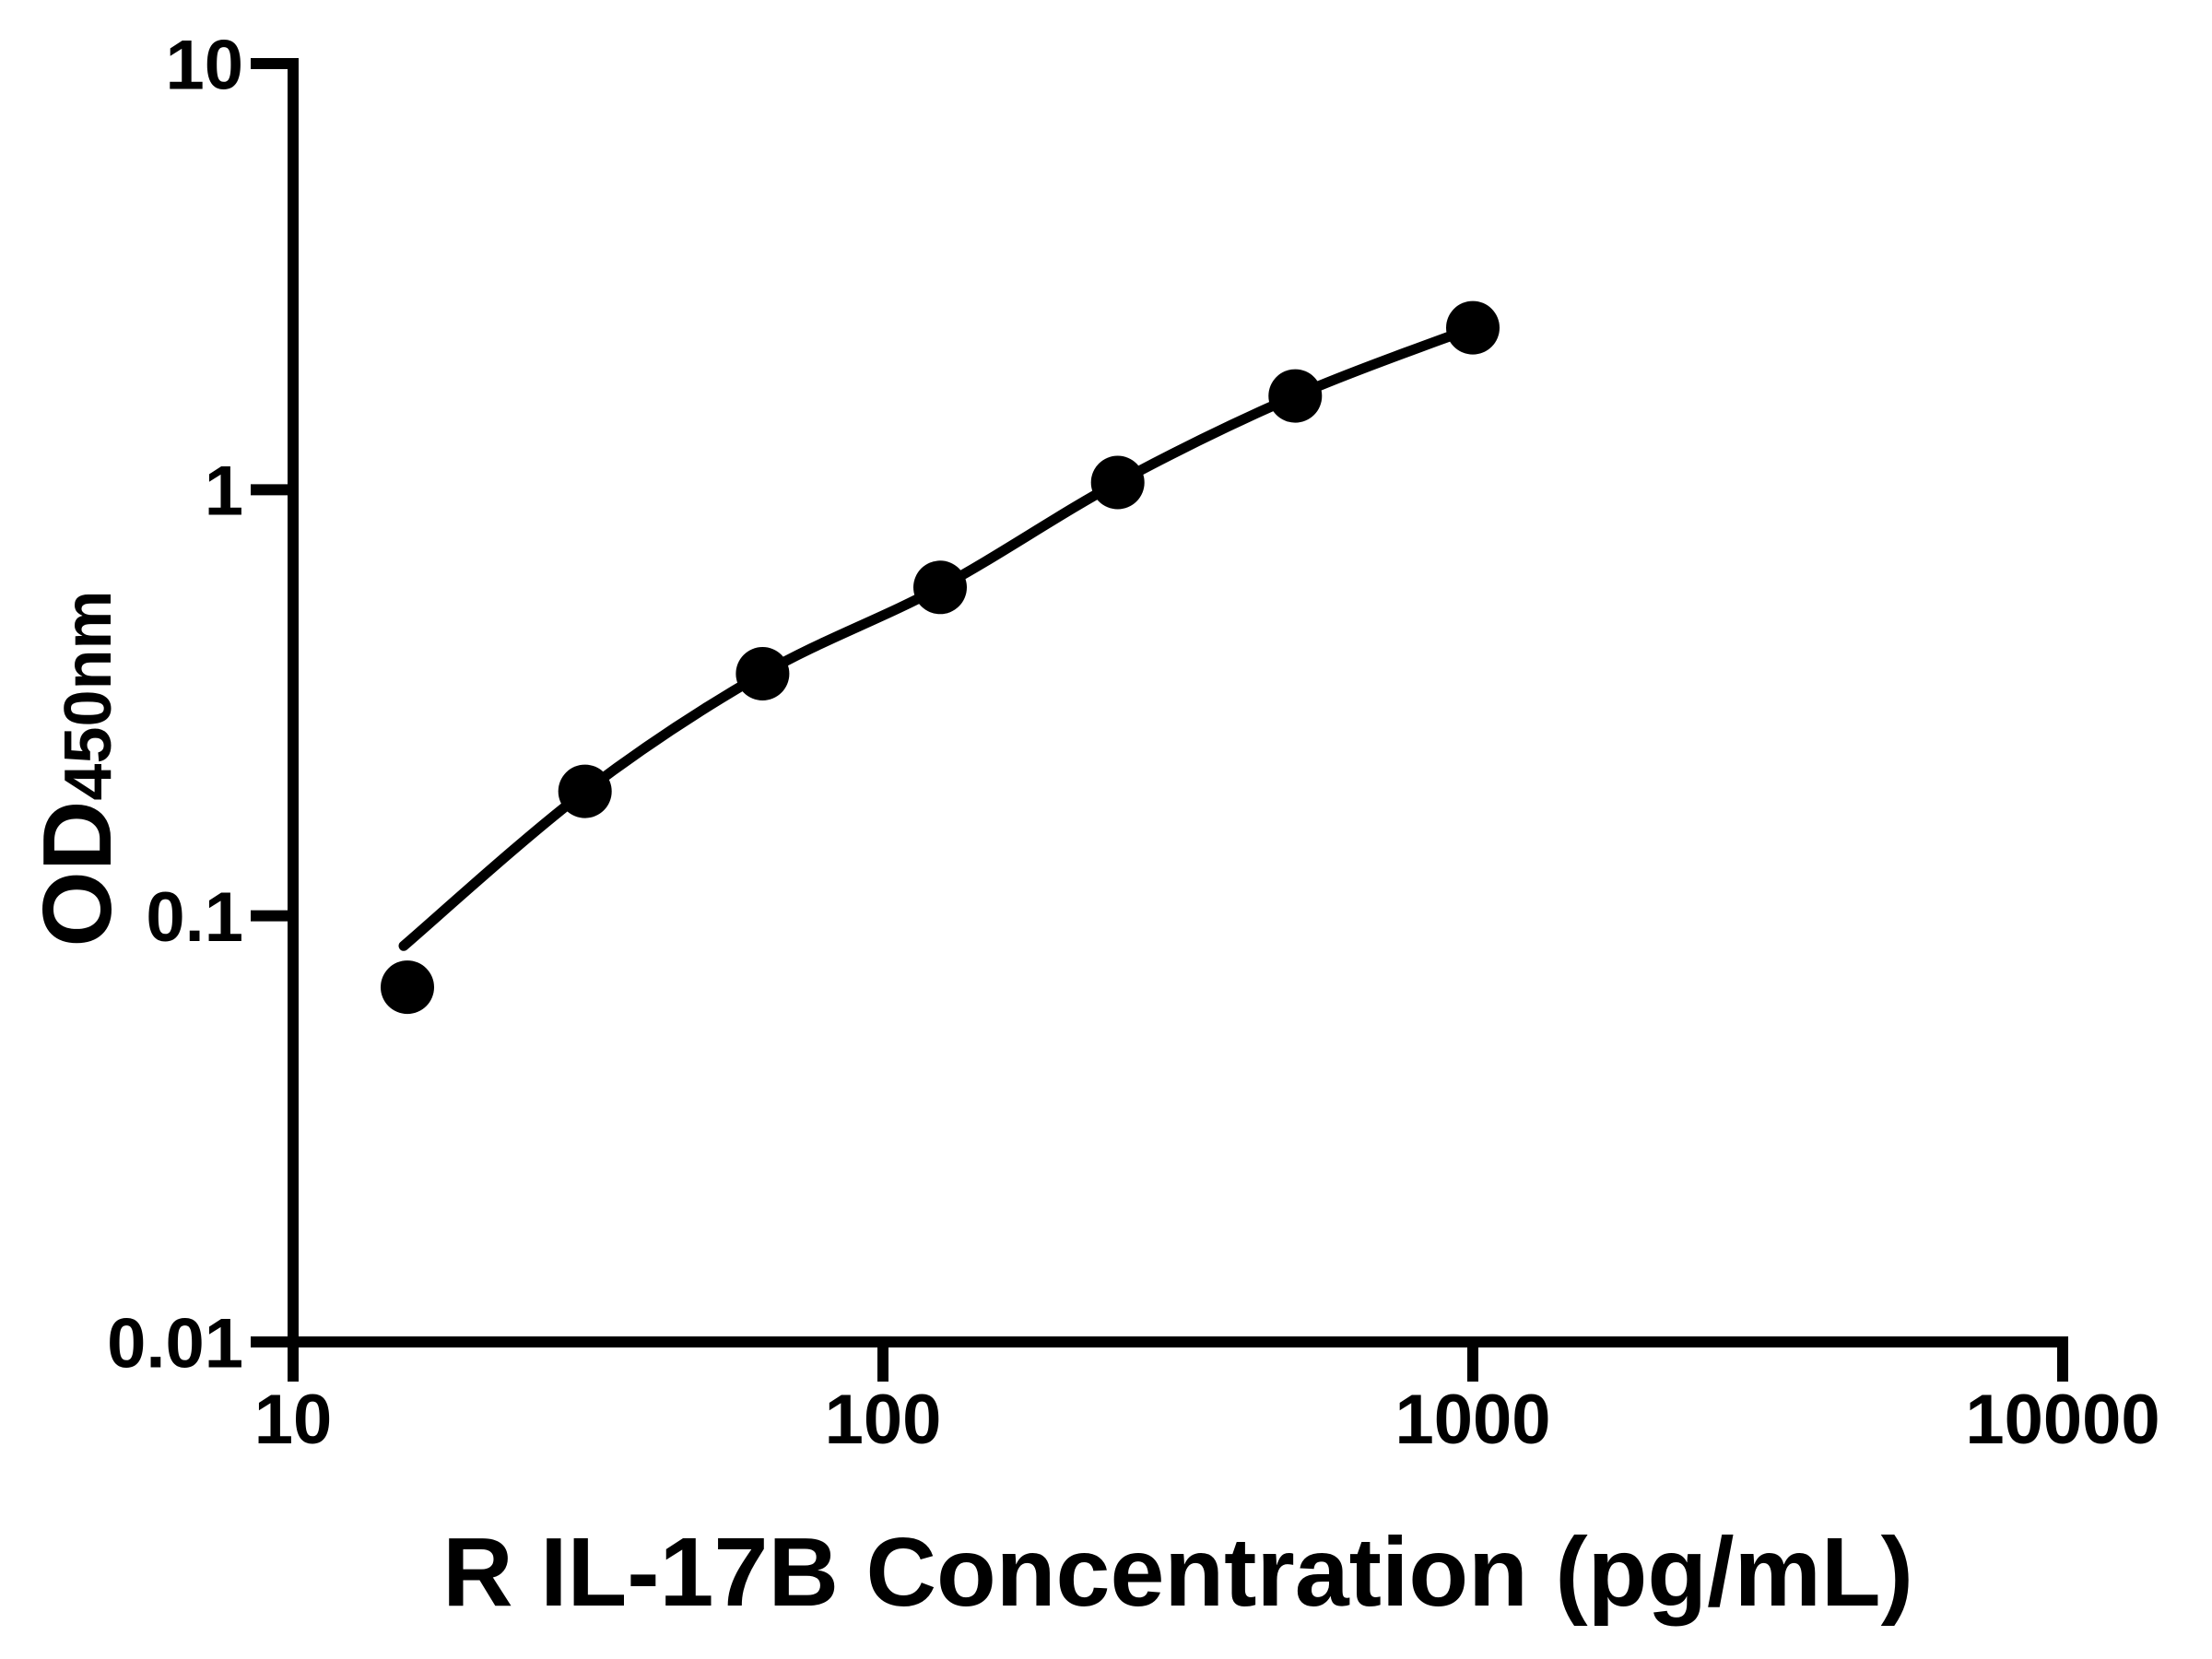 This screenshot has width=2212, height=1659. Describe the element at coordinates (1472, 1420) in the screenshot. I see `x-tick-label: 1000` at that location.